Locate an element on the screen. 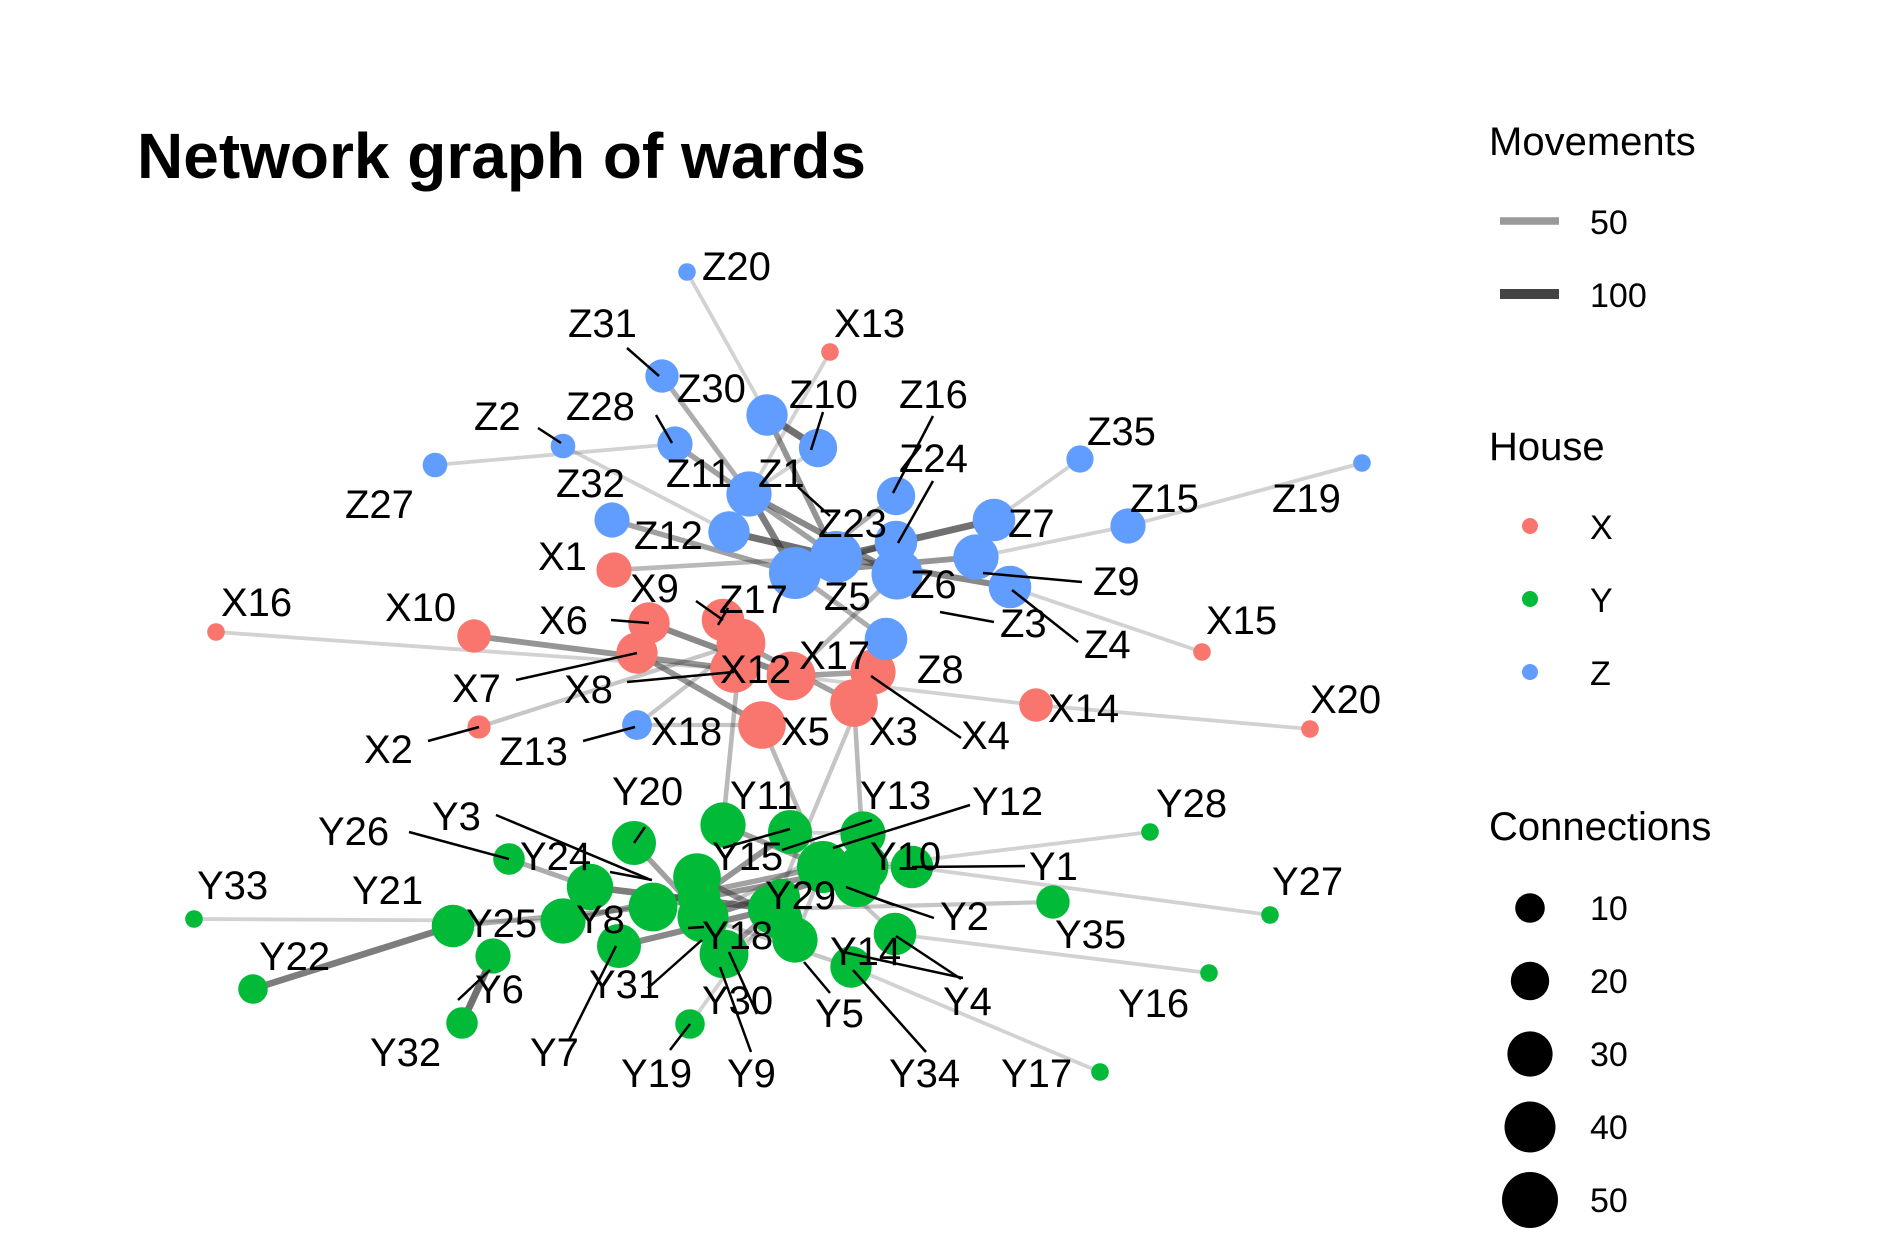 This screenshot has width=1883, height=1240. node-label-z13: Z13 is located at coordinates (533, 752).